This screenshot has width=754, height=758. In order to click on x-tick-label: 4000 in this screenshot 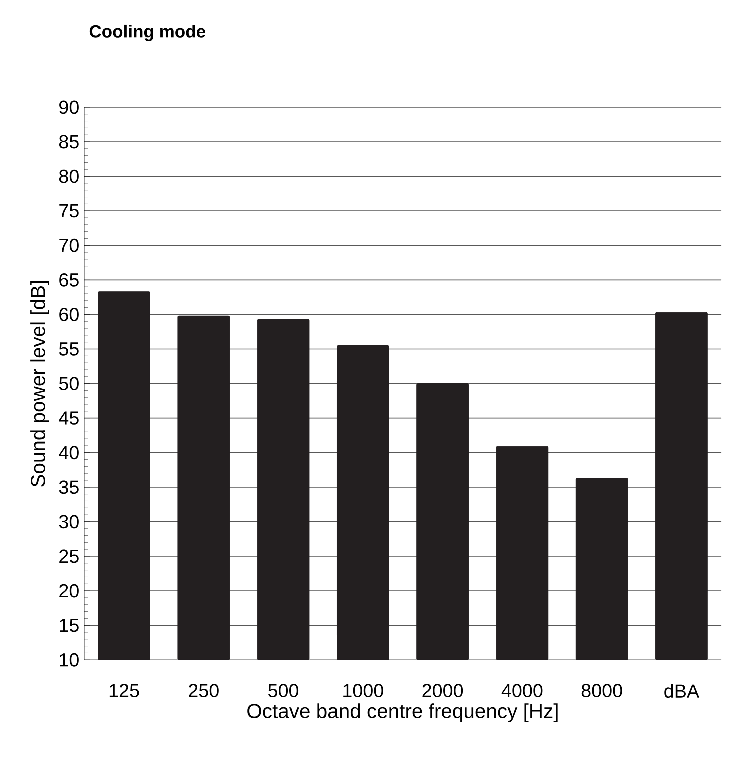, I will do `click(522, 691)`.